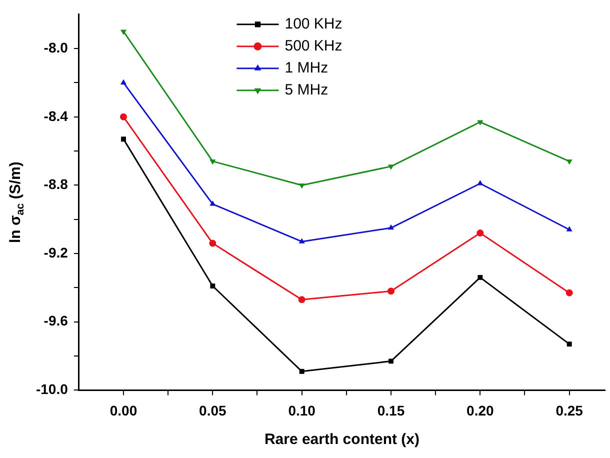  I want to click on x-axis-title: Rare earth content (x), so click(342, 439).